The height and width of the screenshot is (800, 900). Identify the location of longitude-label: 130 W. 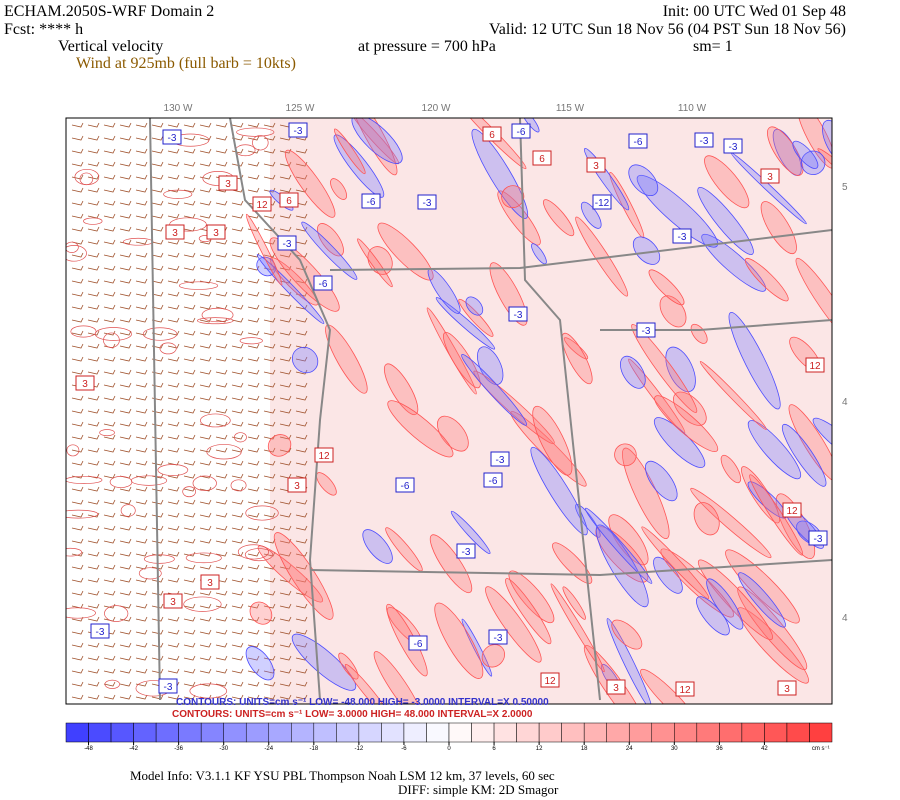
(178, 108).